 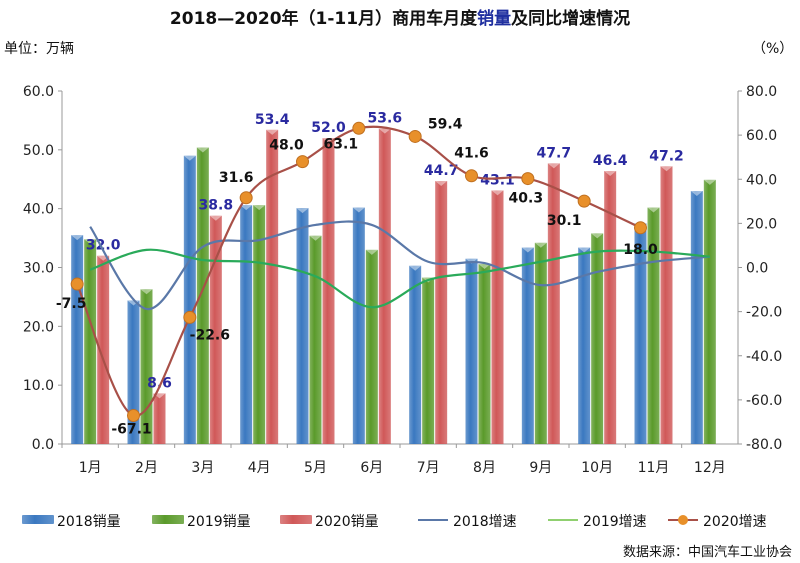 I want to click on data-source: 数据来源：中国汽车工业协会, so click(x=707, y=552).